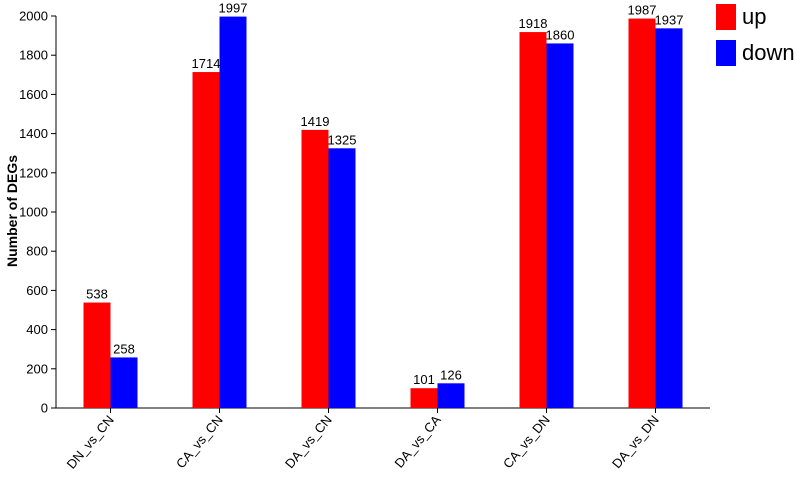 Image resolution: width=796 pixels, height=484 pixels. I want to click on x-tick-label: DA_vs_CA, so click(417, 441).